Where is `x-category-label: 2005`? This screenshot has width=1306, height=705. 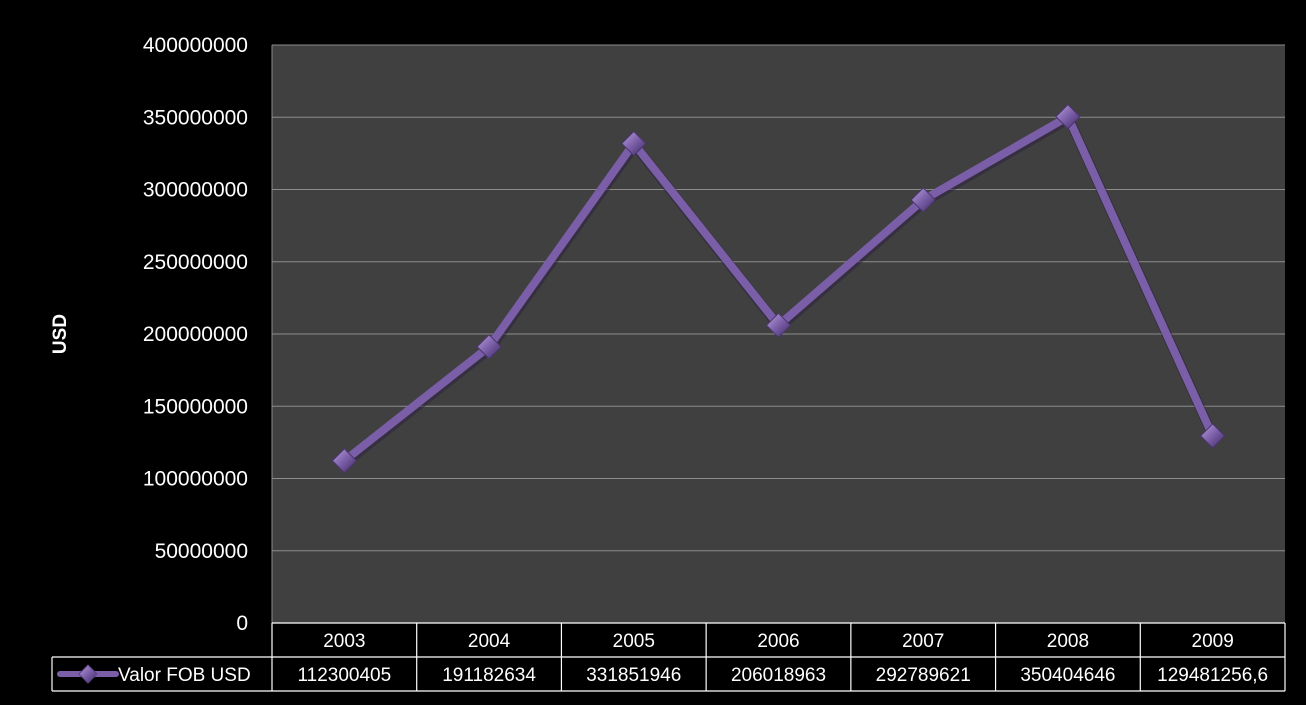
x-category-label: 2005 is located at coordinates (634, 641).